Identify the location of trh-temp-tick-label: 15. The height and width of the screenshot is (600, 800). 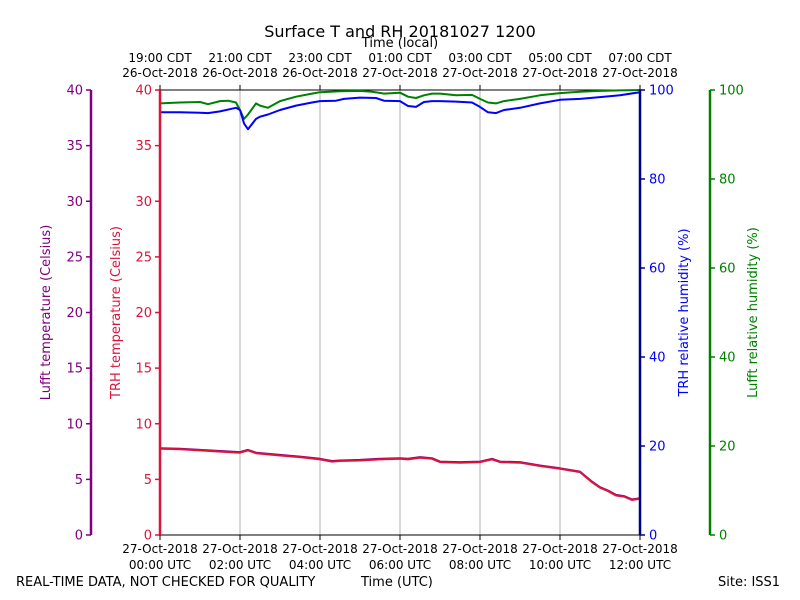
(143, 369).